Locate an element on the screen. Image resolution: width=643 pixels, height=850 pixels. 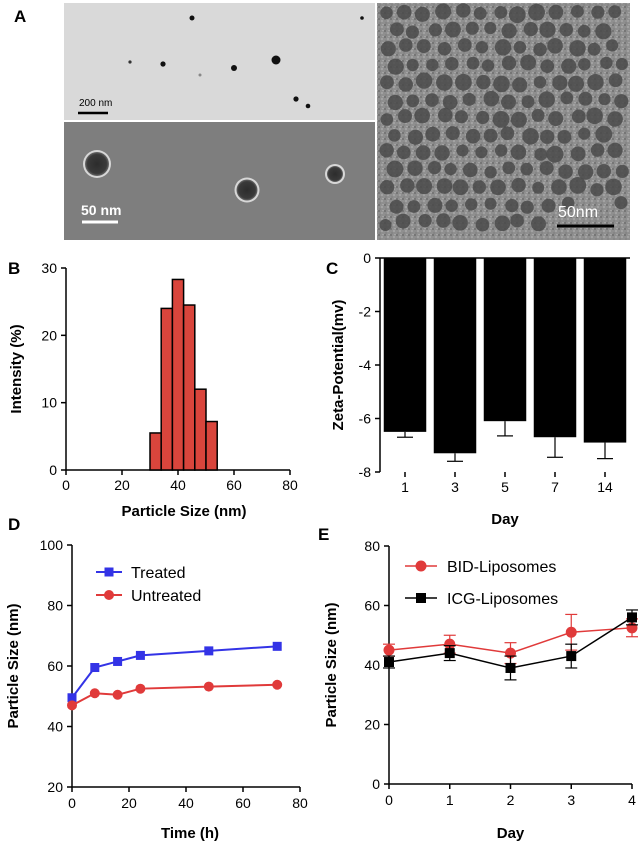
y-tick-label: -8 is located at coordinates (365, 472).